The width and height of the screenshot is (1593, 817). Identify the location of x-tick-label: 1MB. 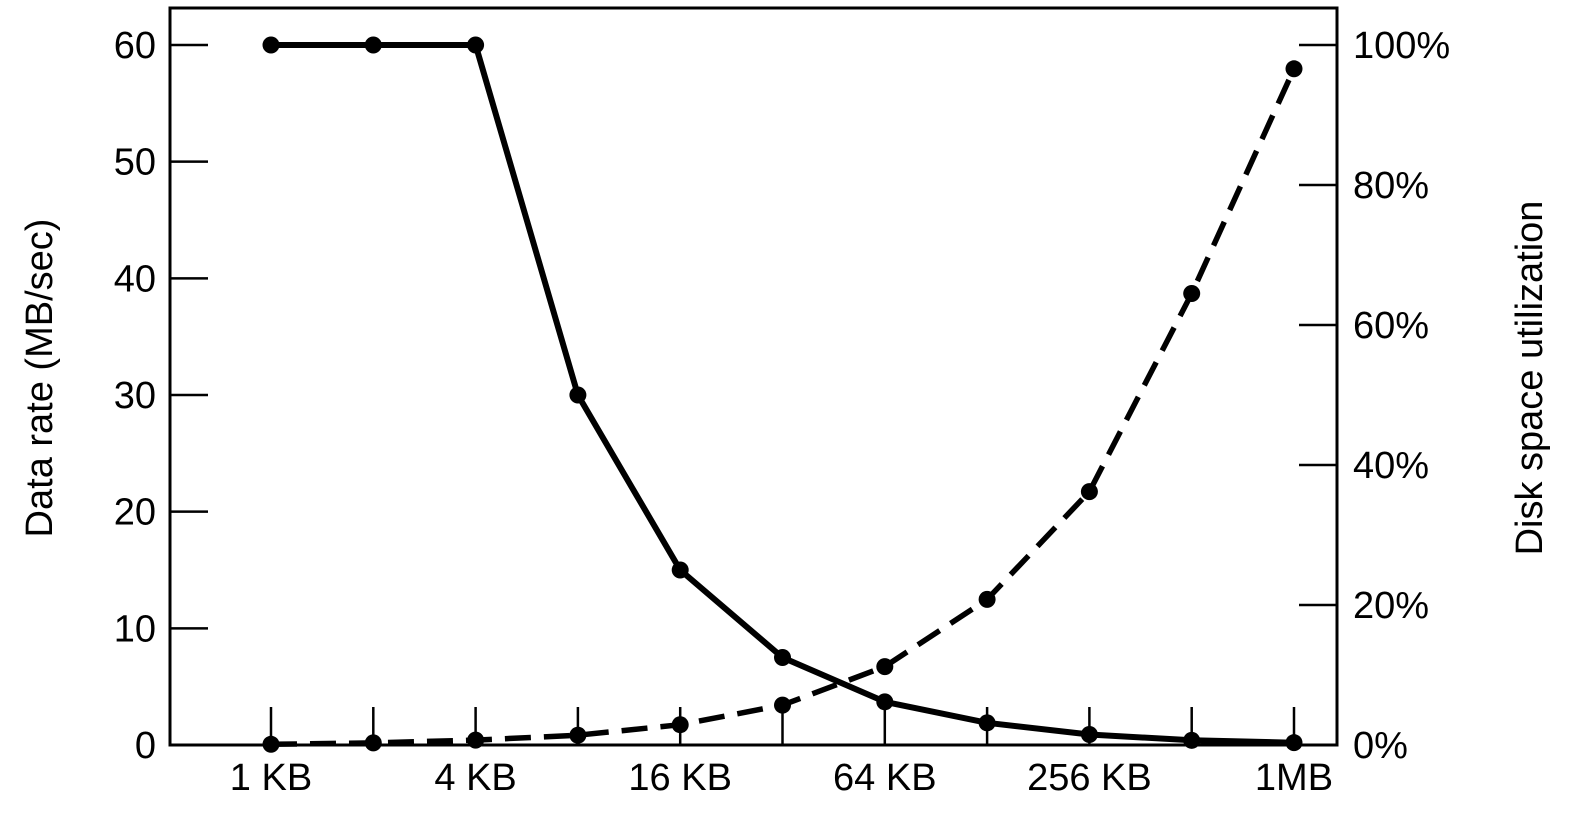
(1294, 778).